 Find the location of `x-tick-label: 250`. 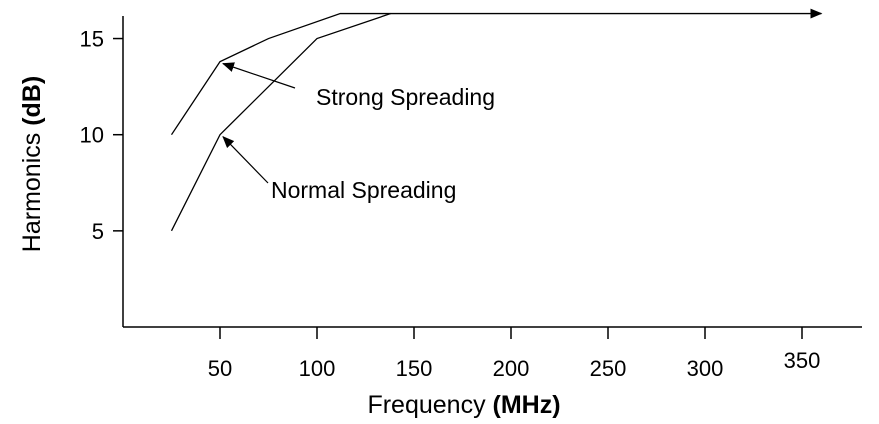

x-tick-label: 250 is located at coordinates (608, 368).